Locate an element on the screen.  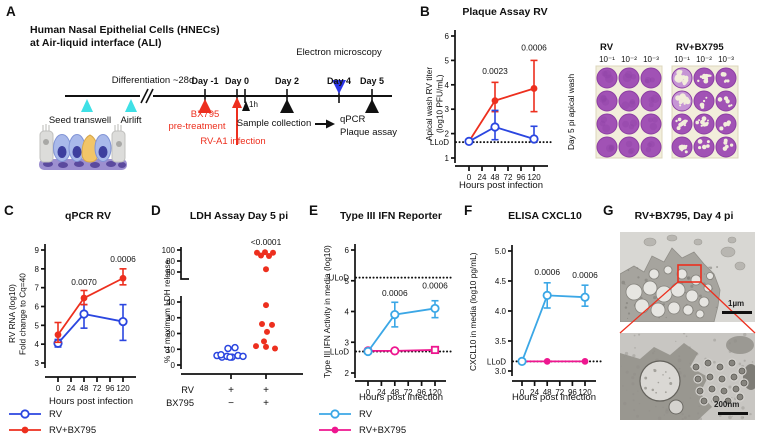
qpcr-label: qPCR is located at coordinates (353, 119).